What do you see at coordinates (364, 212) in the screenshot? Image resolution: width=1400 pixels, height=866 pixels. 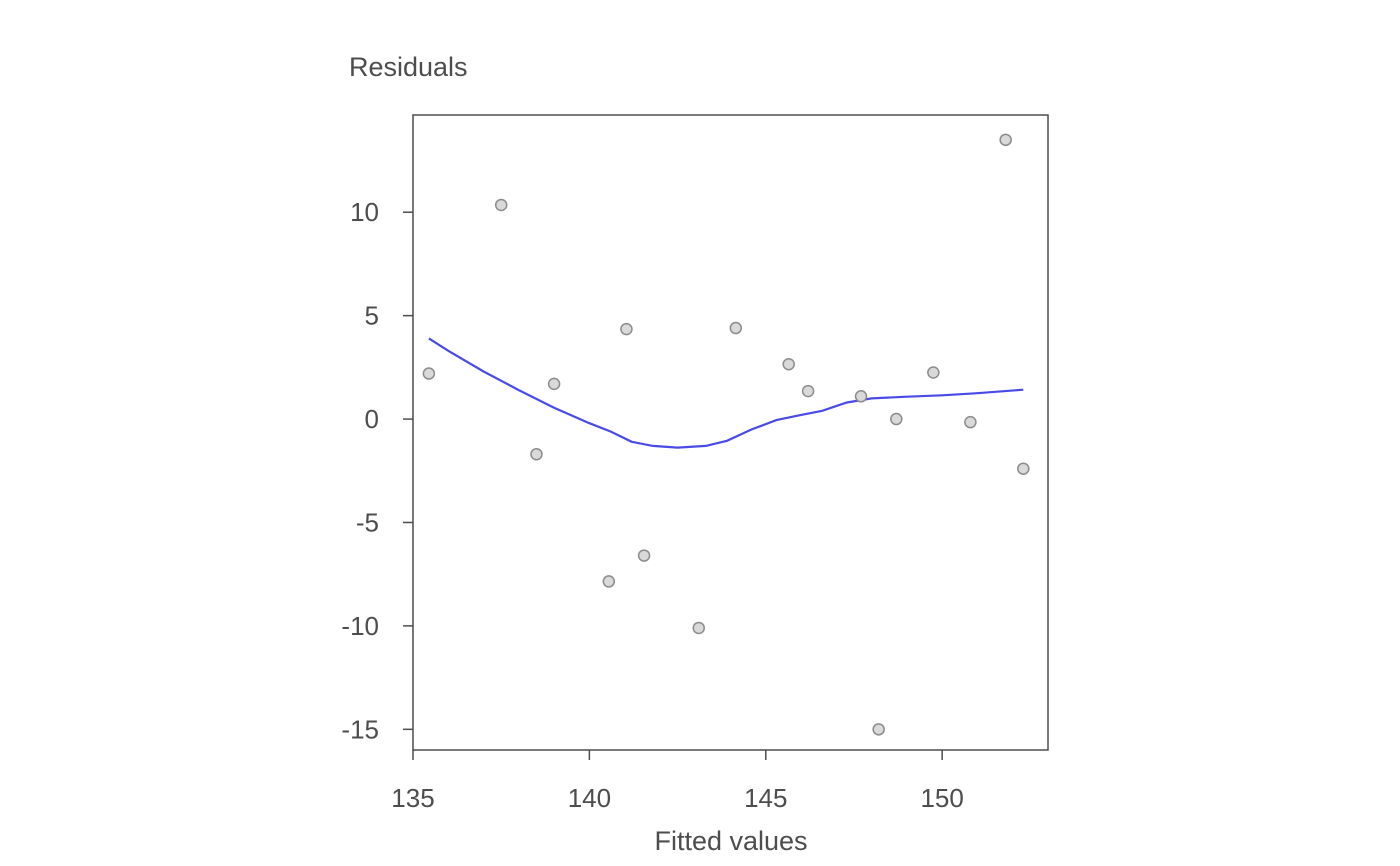 I see `y-tick-label: 10` at bounding box center [364, 212].